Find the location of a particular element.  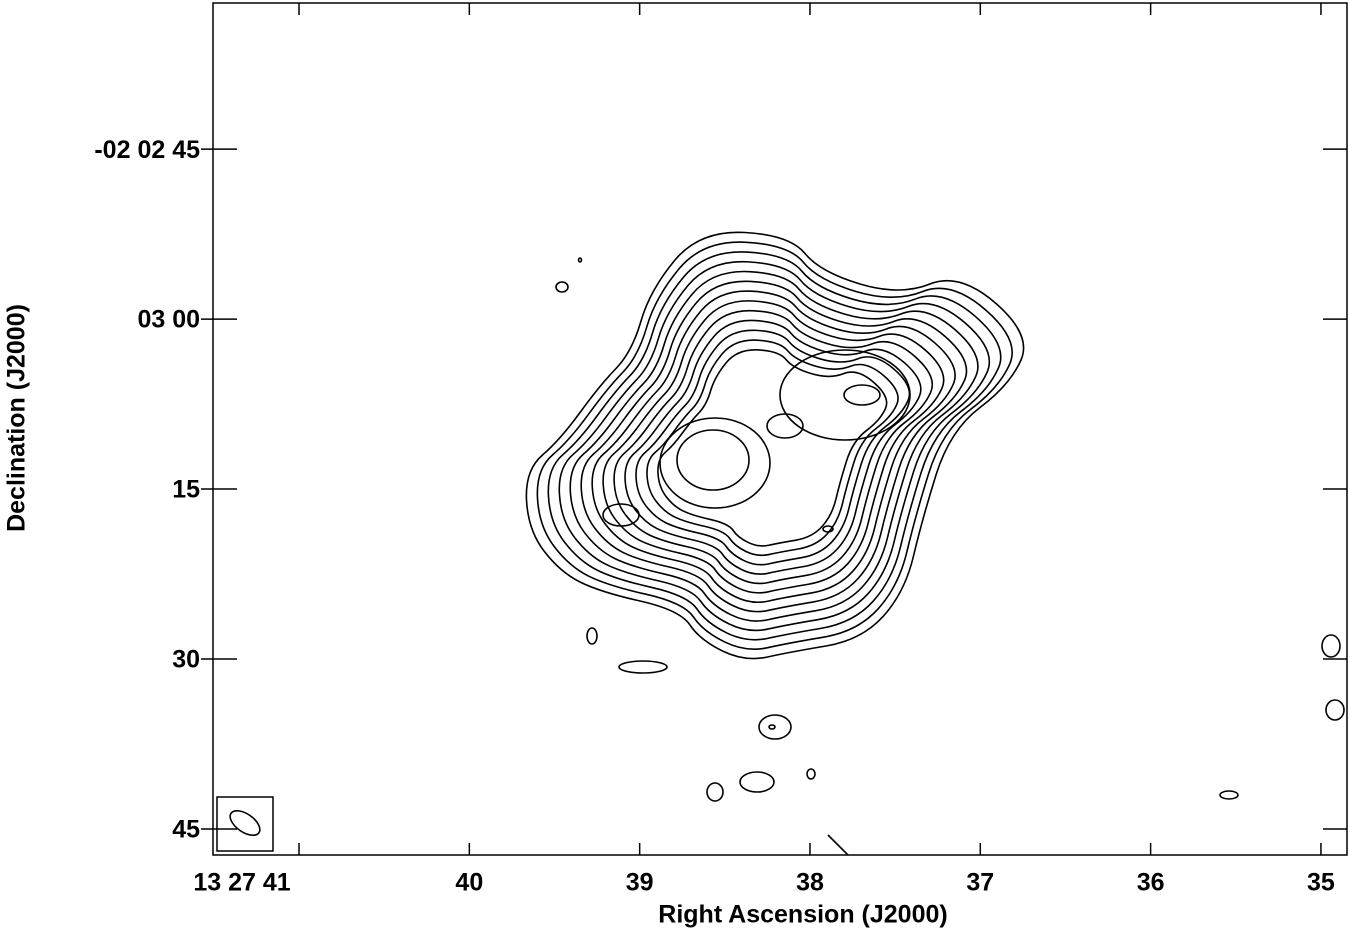

x-tick-label: 36 is located at coordinates (1151, 883).